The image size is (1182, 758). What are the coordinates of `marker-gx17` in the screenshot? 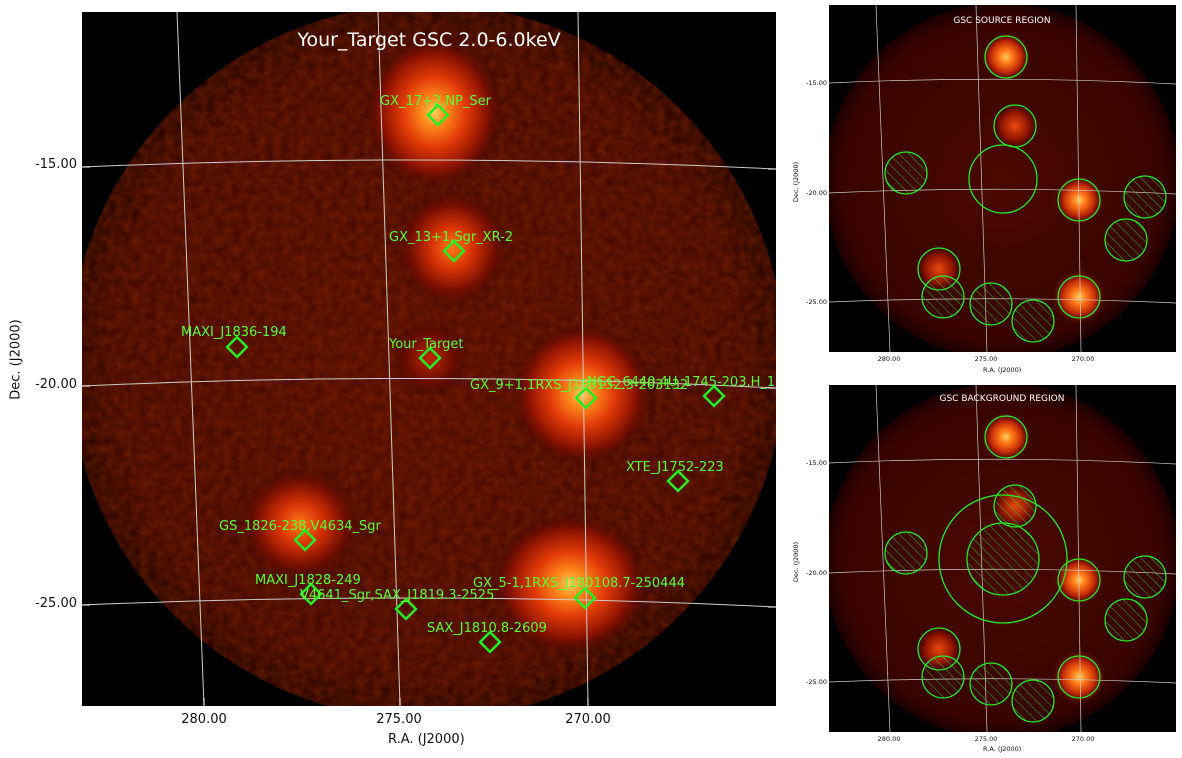 It's located at (438, 115).